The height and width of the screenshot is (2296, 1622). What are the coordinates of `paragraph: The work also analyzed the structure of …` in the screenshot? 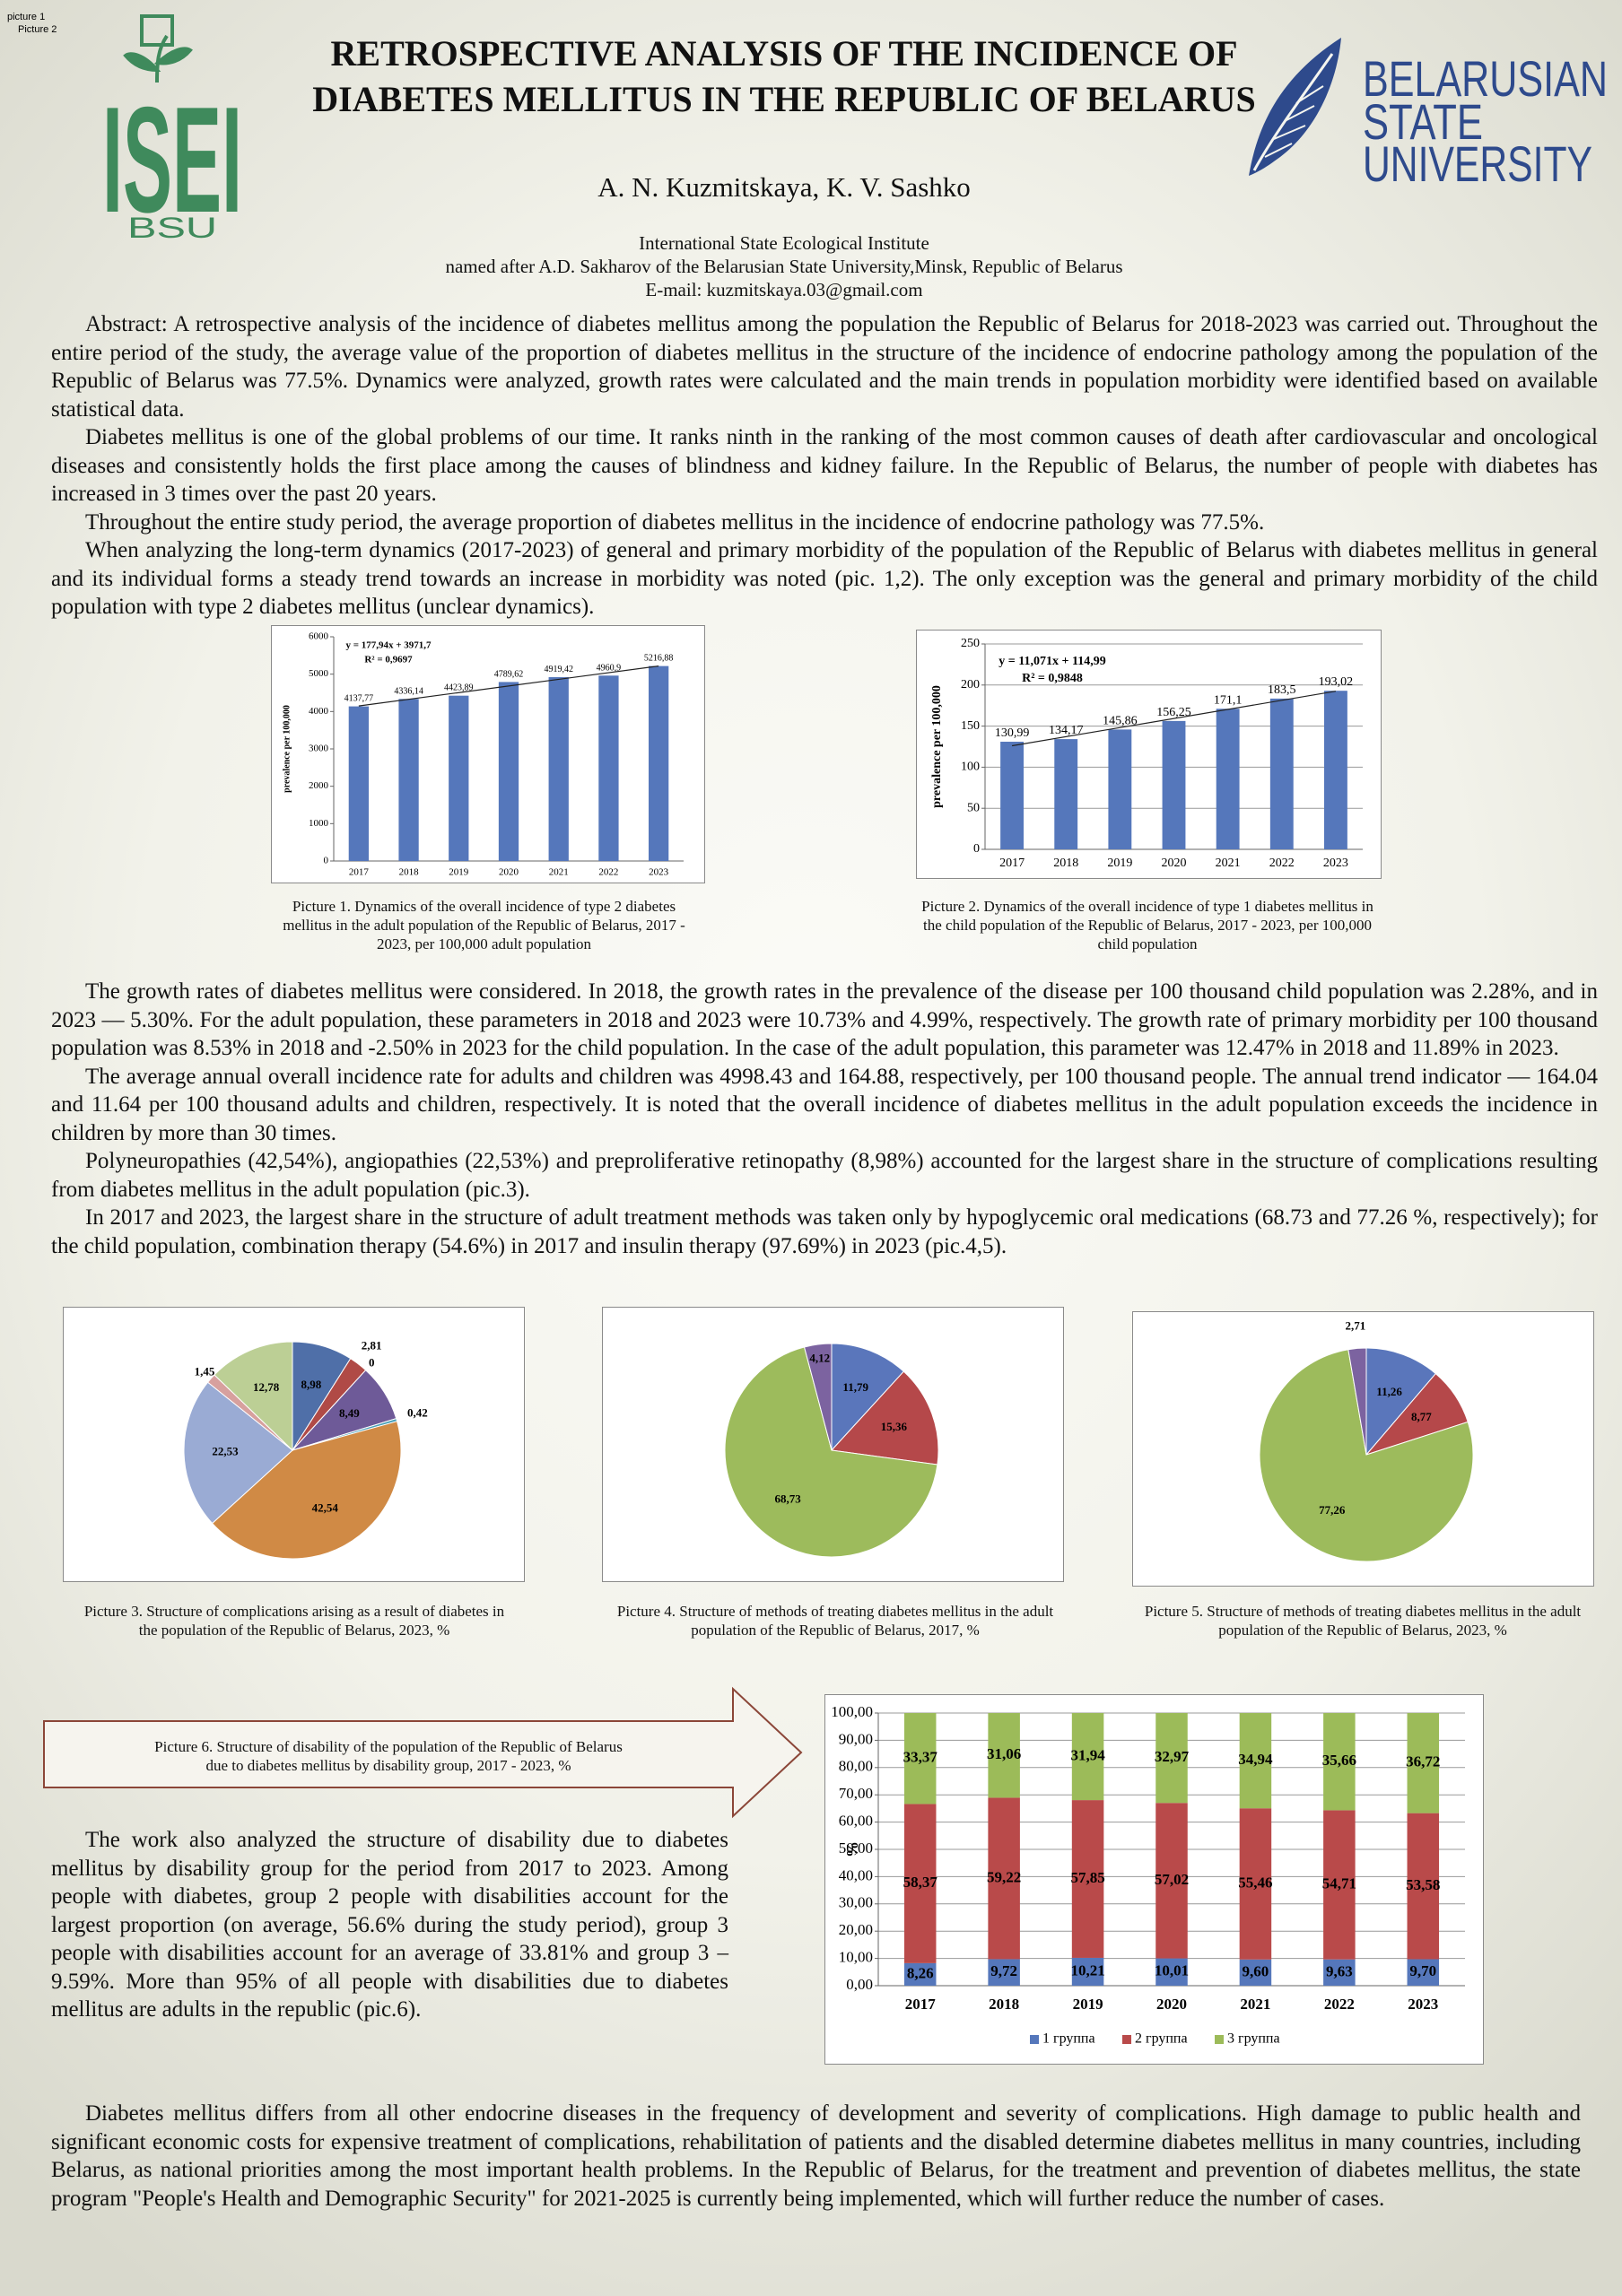 It's located at (389, 1925).